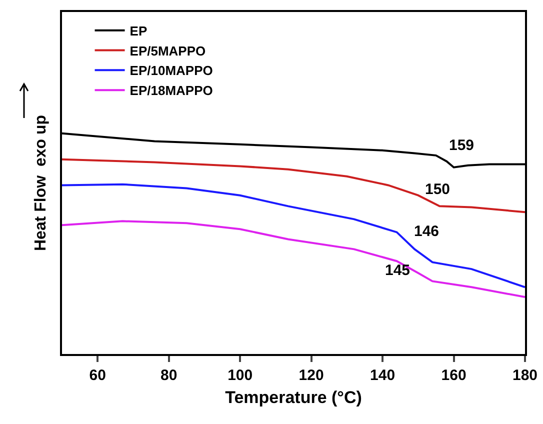  I want to click on legend-label: EP/5MAPPO, so click(168, 50).